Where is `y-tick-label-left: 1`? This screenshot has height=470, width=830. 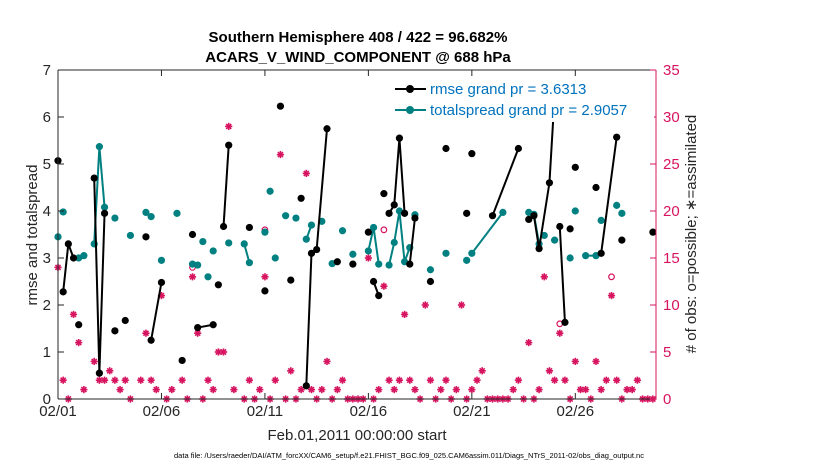 y-tick-label-left: 1 is located at coordinates (47, 352).